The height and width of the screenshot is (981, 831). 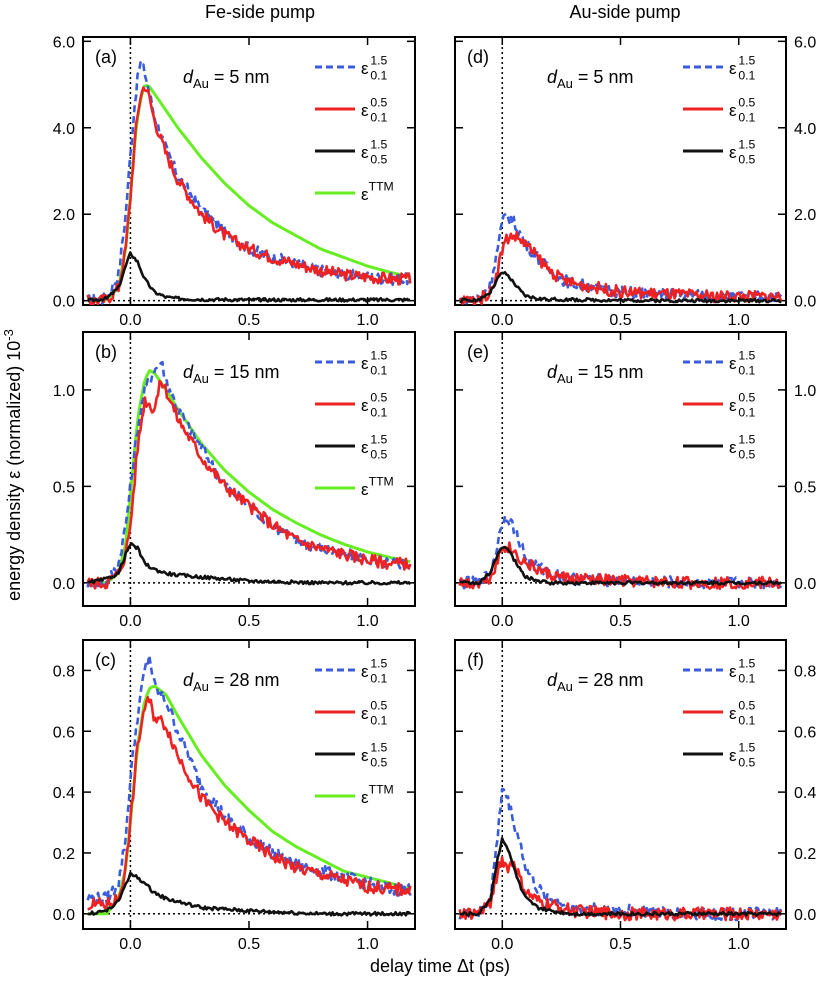 I want to click on thickness-value: = 15 nm, so click(x=608, y=372).